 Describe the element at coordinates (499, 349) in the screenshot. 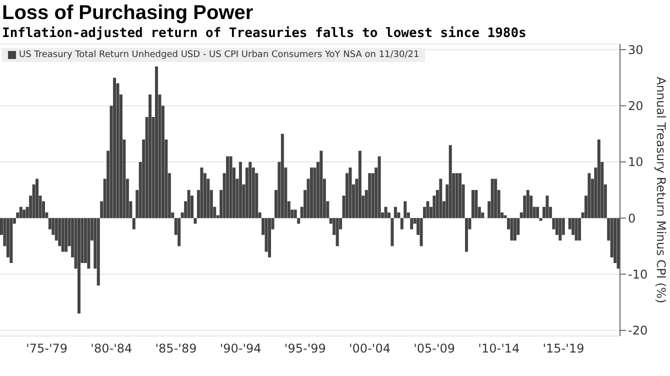

I see `x-tick-label: '10-'14` at that location.